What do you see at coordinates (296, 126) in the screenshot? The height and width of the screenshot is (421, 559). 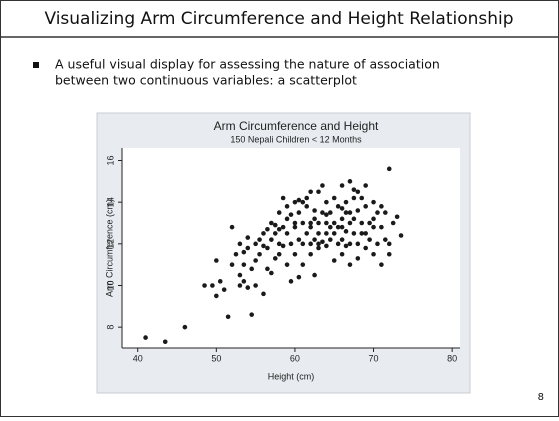 I see `chart-title: Arm Circumference and Height` at bounding box center [296, 126].